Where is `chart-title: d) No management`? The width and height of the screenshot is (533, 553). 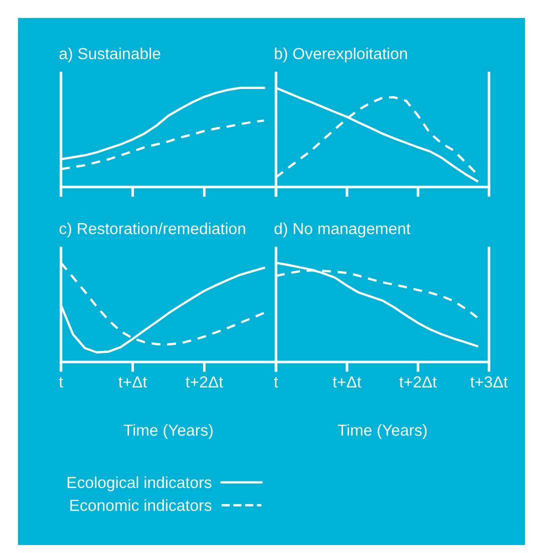 chart-title: d) No management is located at coordinates (342, 230).